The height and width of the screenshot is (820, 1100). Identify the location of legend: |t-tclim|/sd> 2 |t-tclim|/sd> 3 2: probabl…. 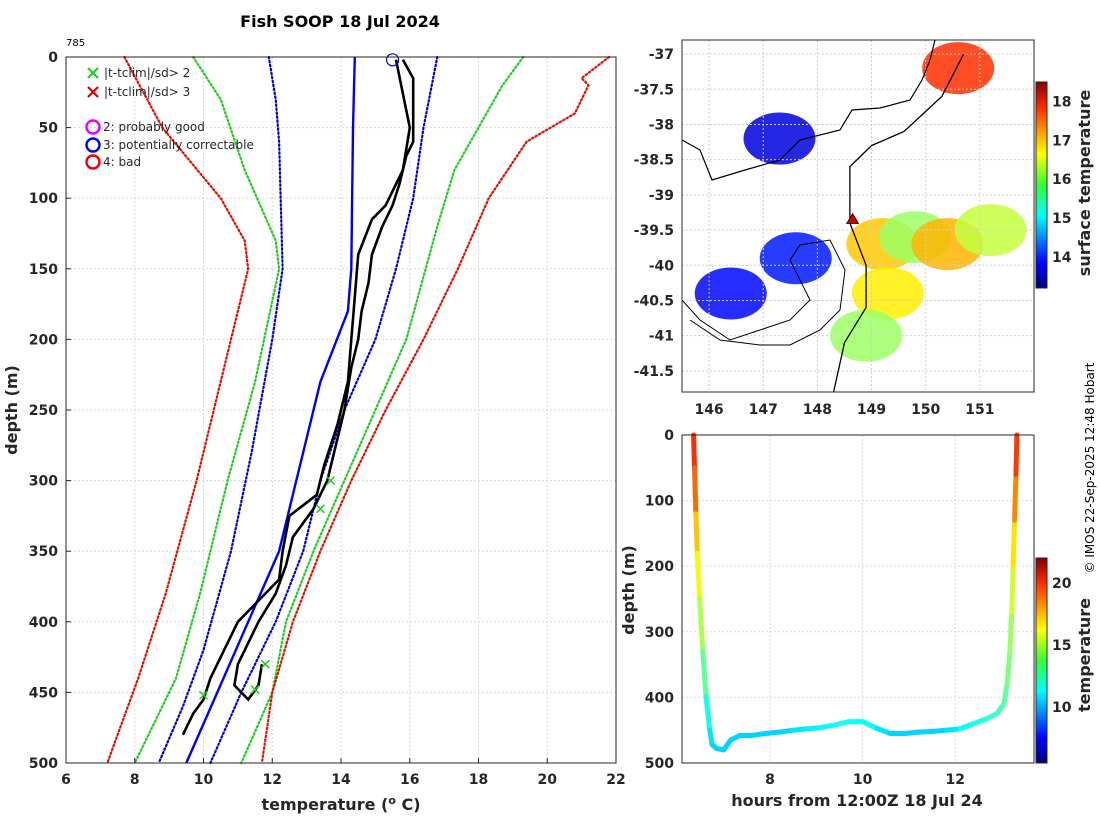
(169, 118).